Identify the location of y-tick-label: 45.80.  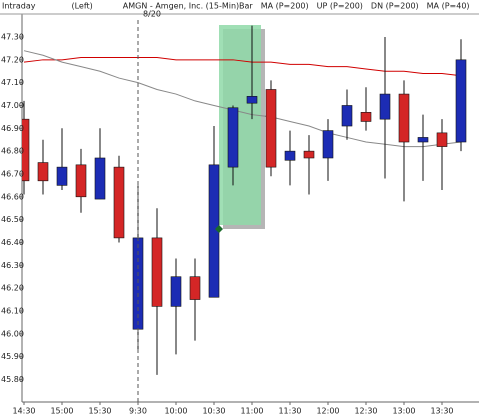
(12, 379).